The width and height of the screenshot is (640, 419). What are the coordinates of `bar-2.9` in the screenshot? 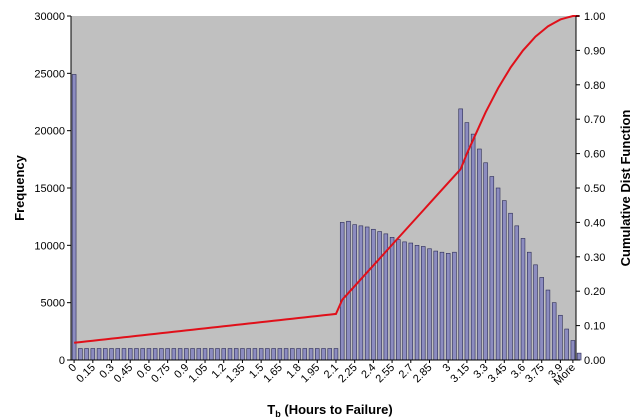 It's located at (435, 305).